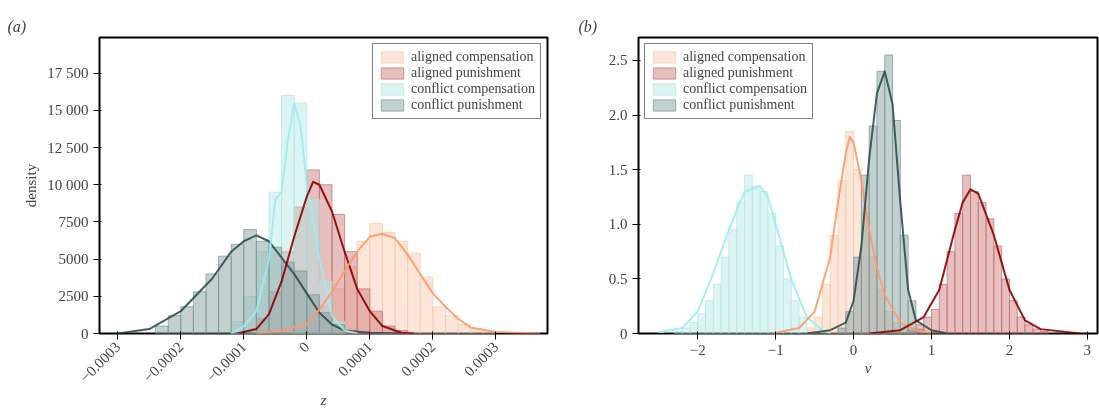 This screenshot has width=1099, height=410. I want to click on chart-title: (b), so click(588, 26).